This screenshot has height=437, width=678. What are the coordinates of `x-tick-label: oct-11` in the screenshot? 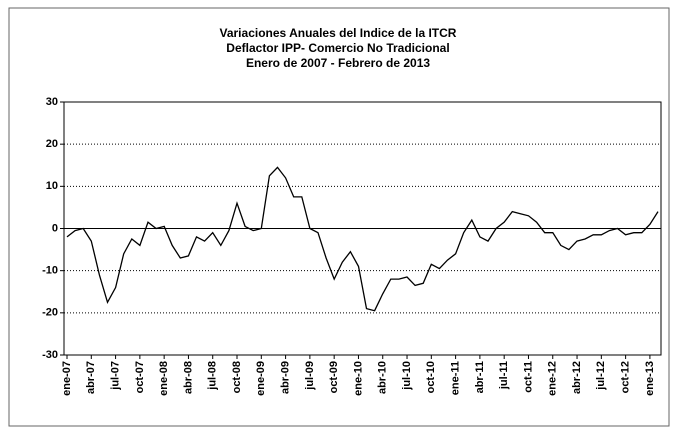 It's located at (528, 377).